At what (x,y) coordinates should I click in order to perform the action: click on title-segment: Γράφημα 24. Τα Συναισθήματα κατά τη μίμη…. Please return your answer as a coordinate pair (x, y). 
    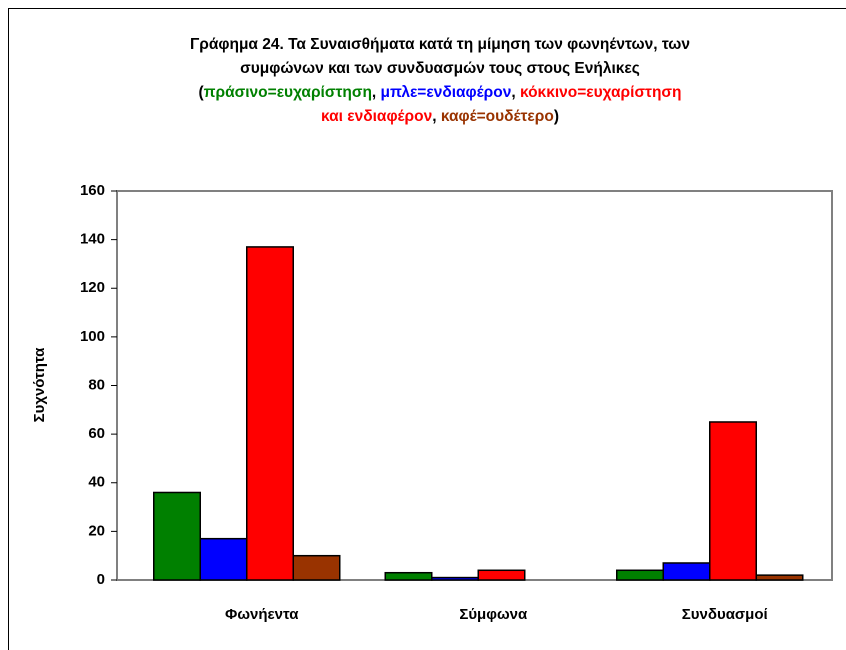
    Looking at the image, I should click on (440, 44).